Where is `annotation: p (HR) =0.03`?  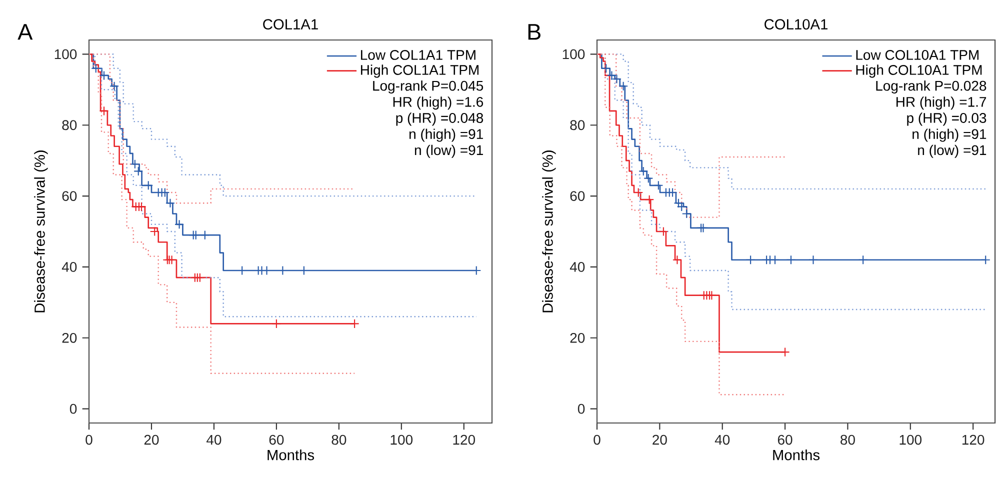
annotation: p (HR) =0.03 is located at coordinates (946, 119).